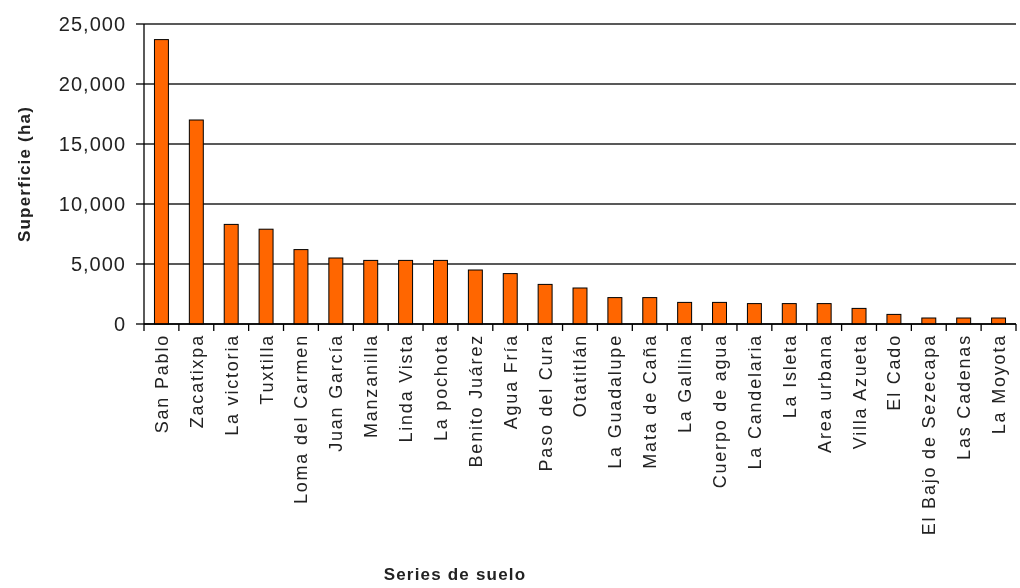 Image resolution: width=1020 pixels, height=588 pixels. What do you see at coordinates (964, 397) in the screenshot?
I see `x-tick-label: Las Cadenas` at bounding box center [964, 397].